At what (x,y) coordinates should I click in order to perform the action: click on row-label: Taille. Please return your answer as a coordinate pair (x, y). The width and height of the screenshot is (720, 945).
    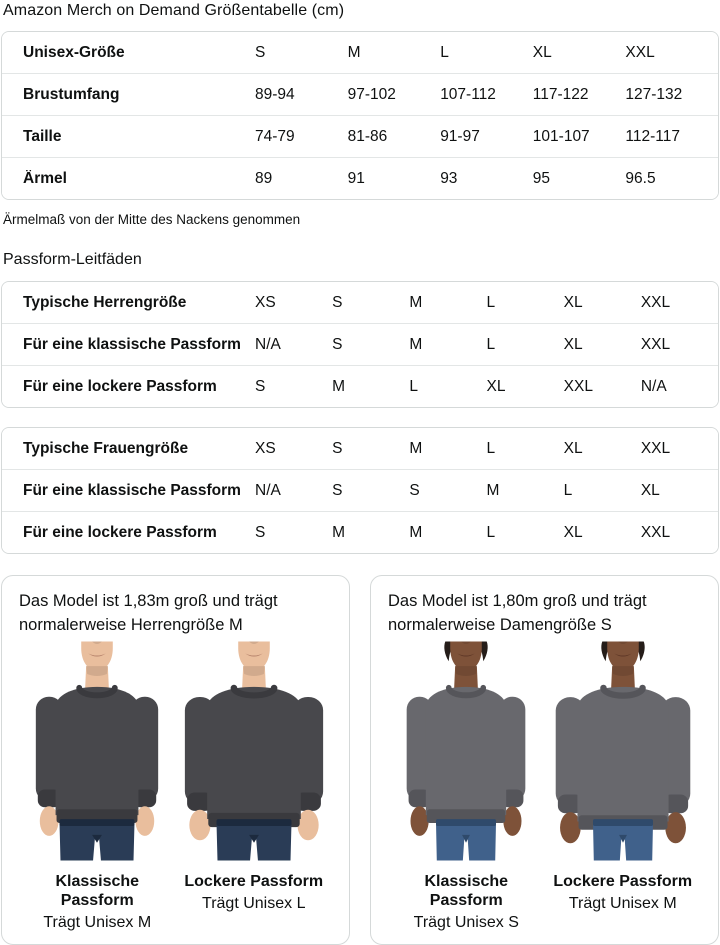
    Looking at the image, I should click on (42, 136).